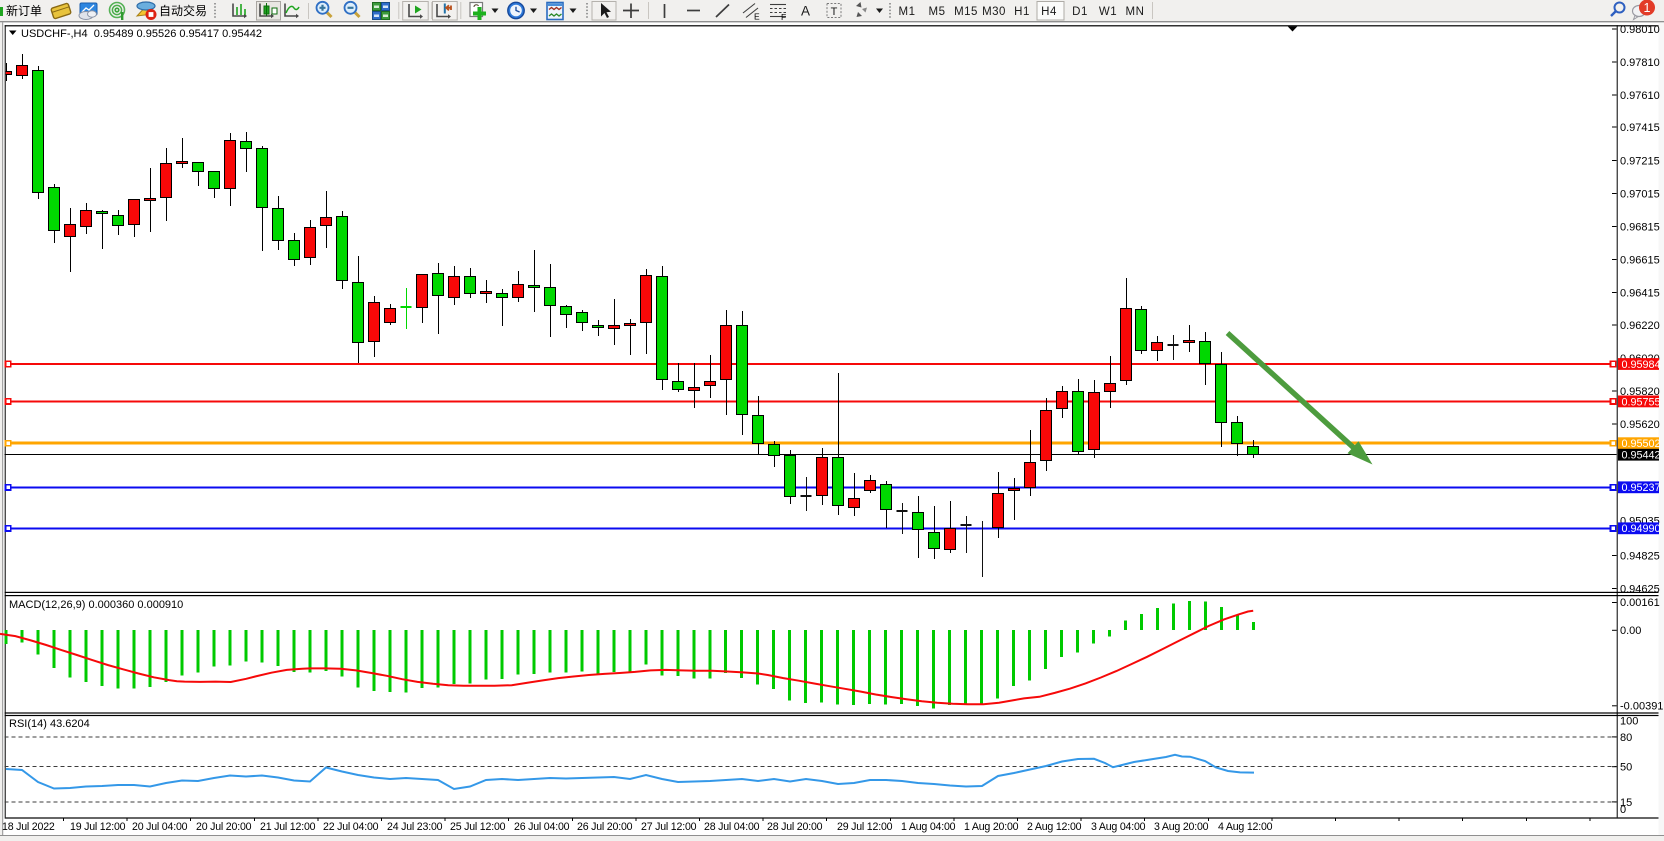 This screenshot has width=1664, height=841. Describe the element at coordinates (1640, 30) in the screenshot. I see `svg-text: 0.98010` at that location.